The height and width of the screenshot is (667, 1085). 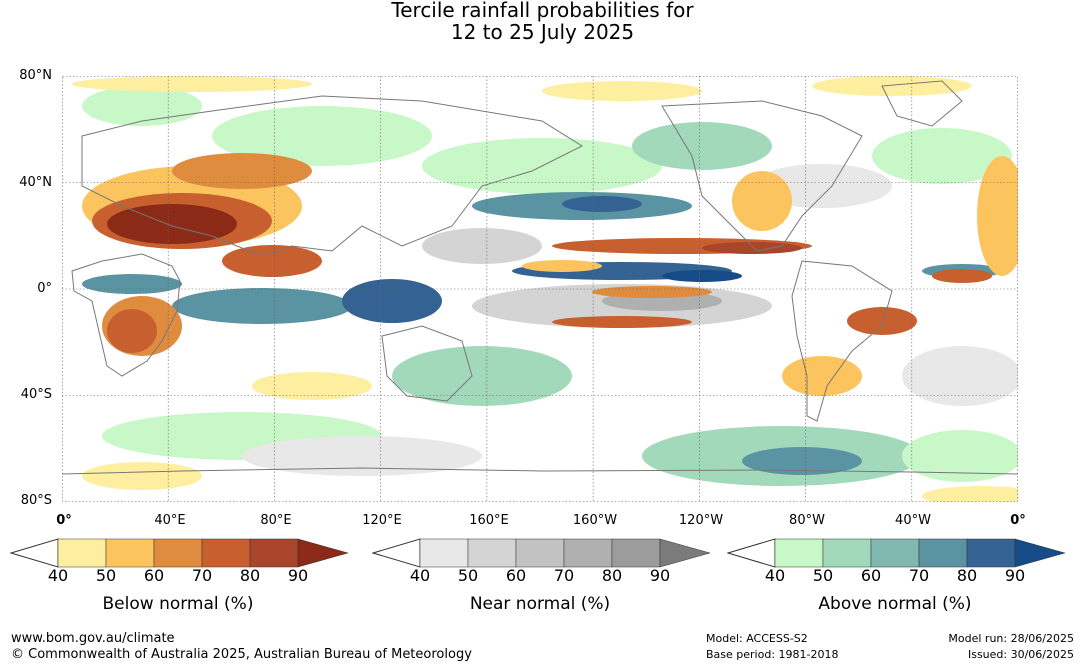 What do you see at coordinates (332, 176) in the screenshot?
I see `eurasia-outline` at bounding box center [332, 176].